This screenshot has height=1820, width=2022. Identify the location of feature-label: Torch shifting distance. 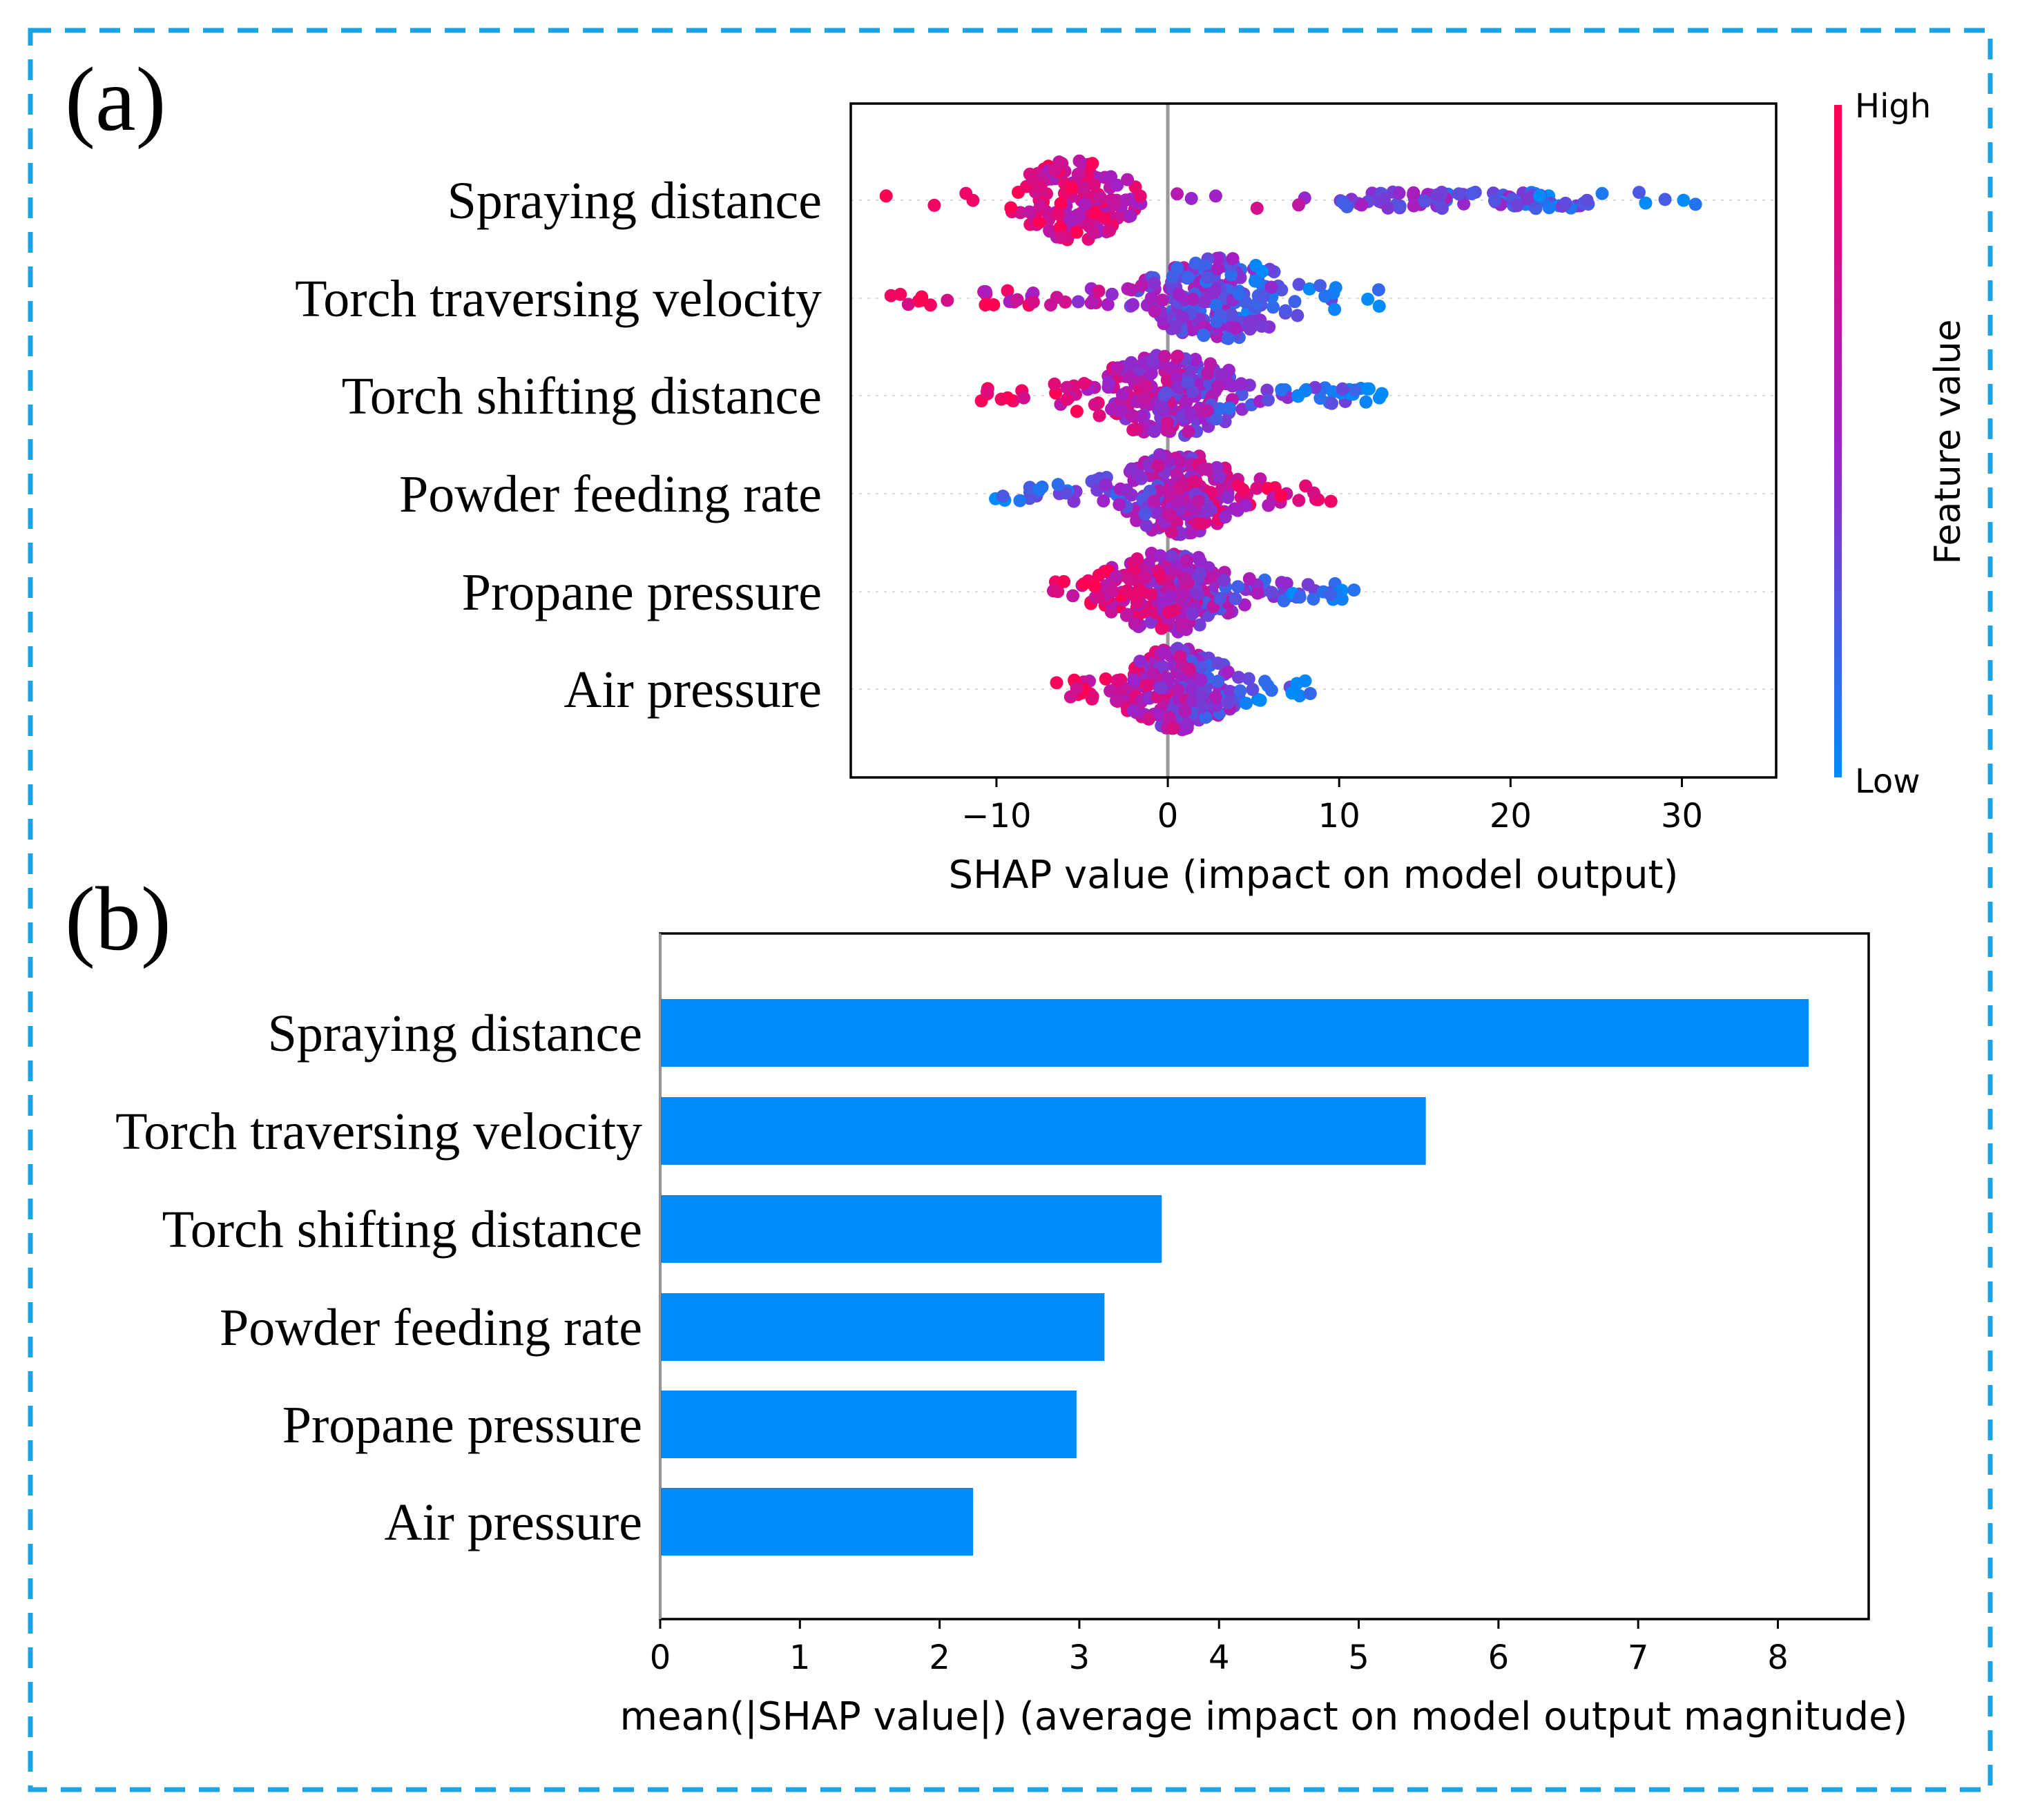
(582, 396).